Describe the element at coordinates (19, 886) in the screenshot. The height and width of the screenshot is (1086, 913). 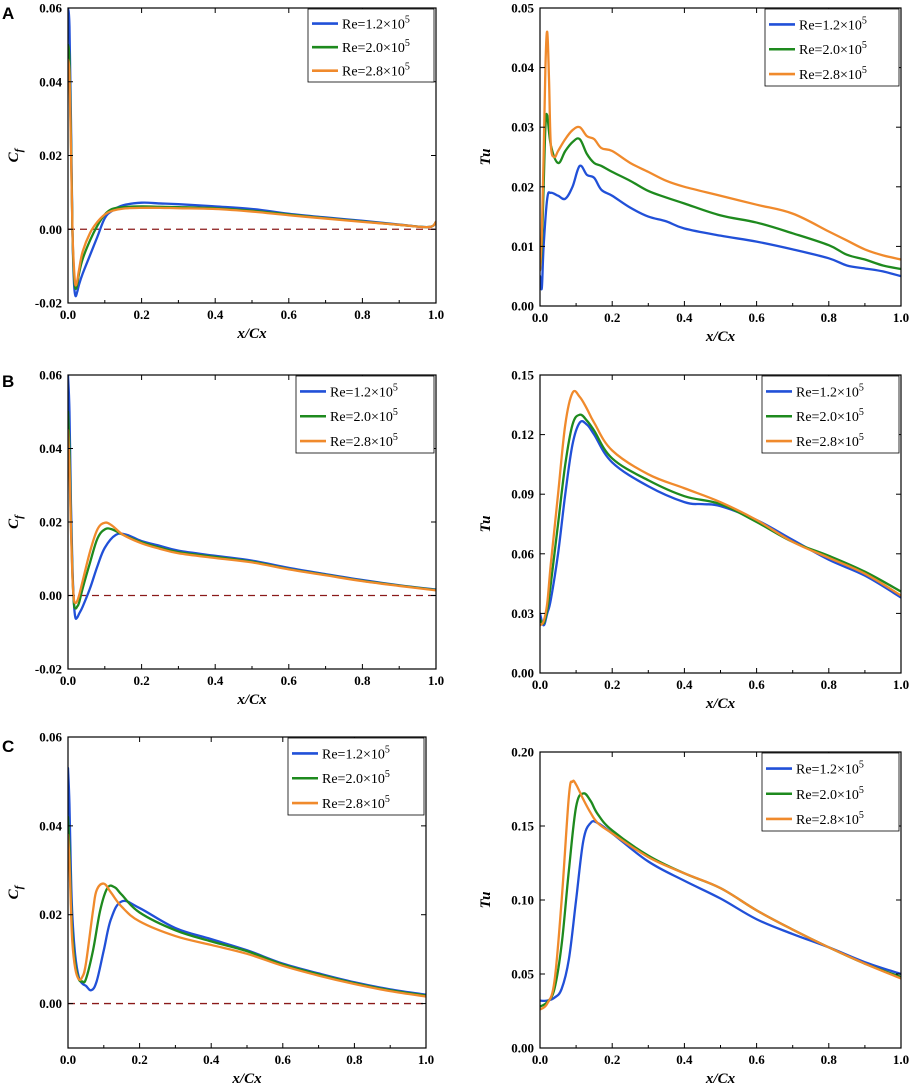
I see `y-axis-title-sub: f` at that location.